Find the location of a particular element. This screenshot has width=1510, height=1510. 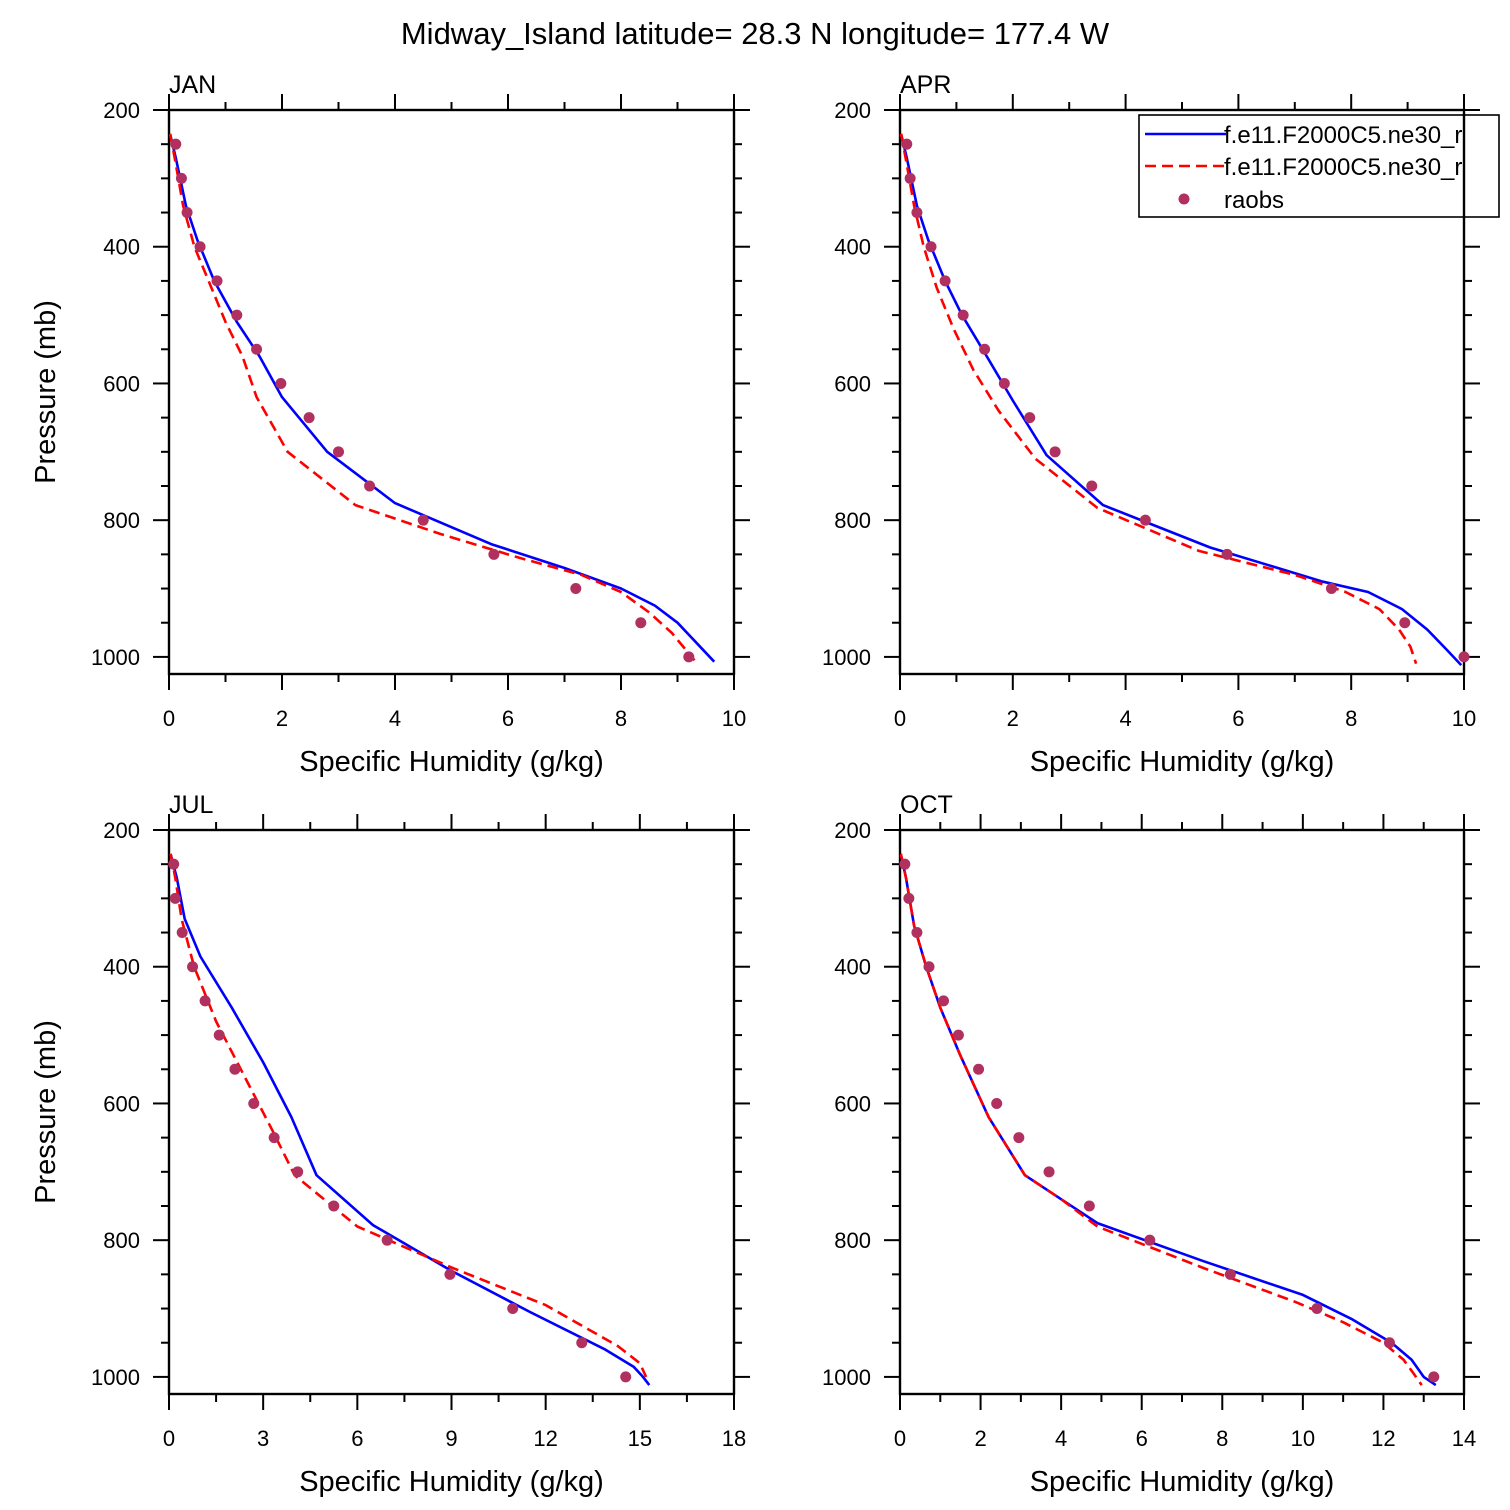

legend-label: raobs is located at coordinates (1254, 200).